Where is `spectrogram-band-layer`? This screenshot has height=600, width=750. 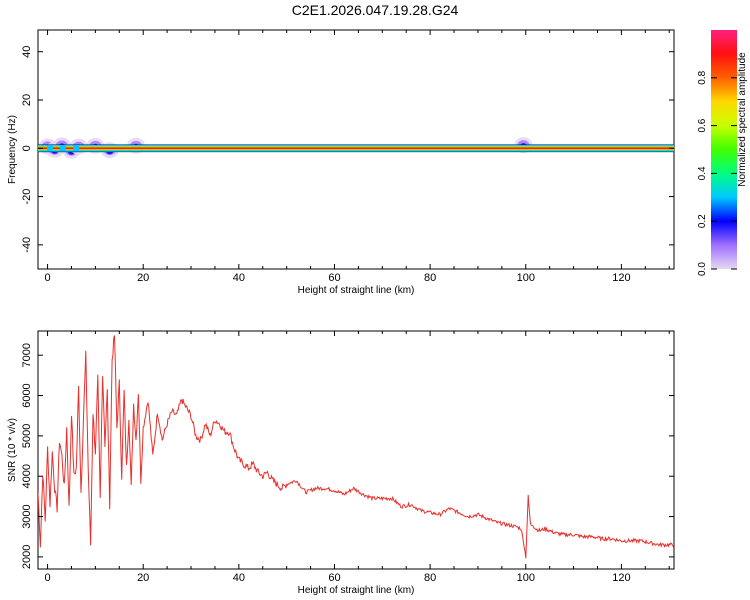
spectrogram-band-layer is located at coordinates (356, 148).